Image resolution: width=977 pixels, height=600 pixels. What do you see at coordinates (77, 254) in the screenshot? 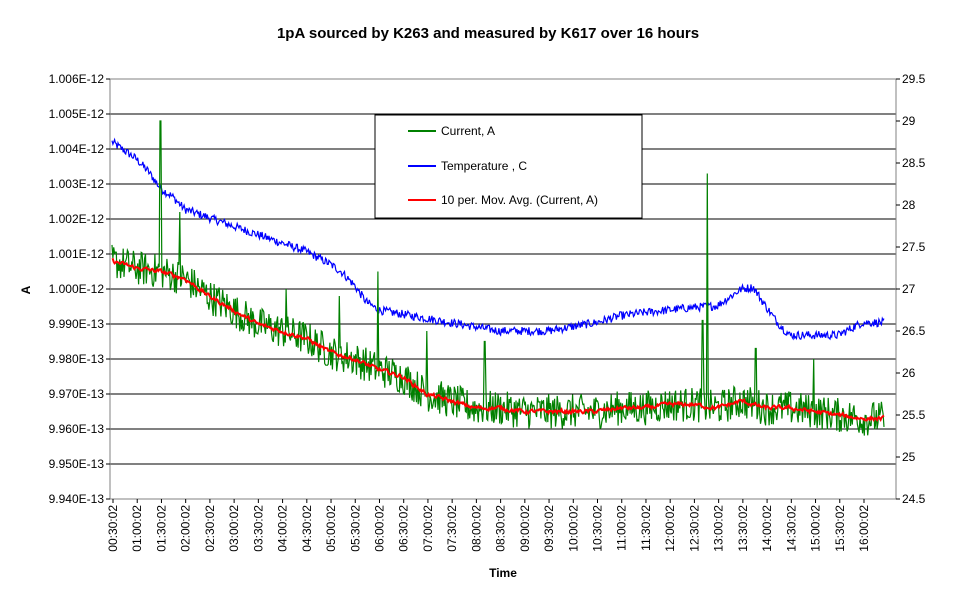
I see `y-tick-label: 1.001E-12` at bounding box center [77, 254].